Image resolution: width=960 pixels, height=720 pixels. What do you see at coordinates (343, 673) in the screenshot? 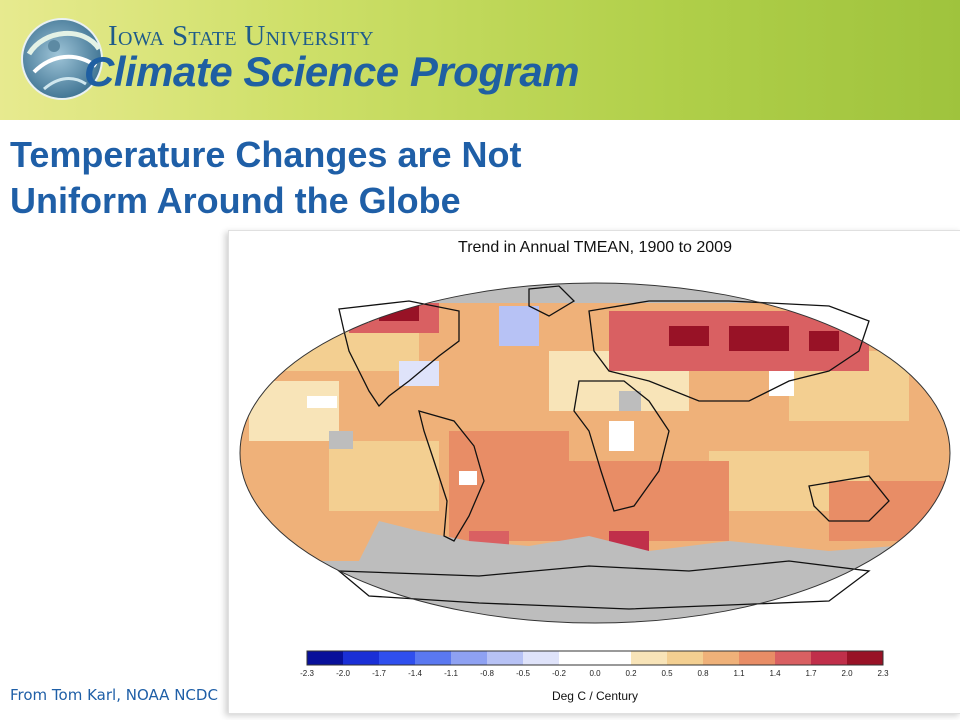
I see `colorbar-tick-label: -2.0` at bounding box center [343, 673].